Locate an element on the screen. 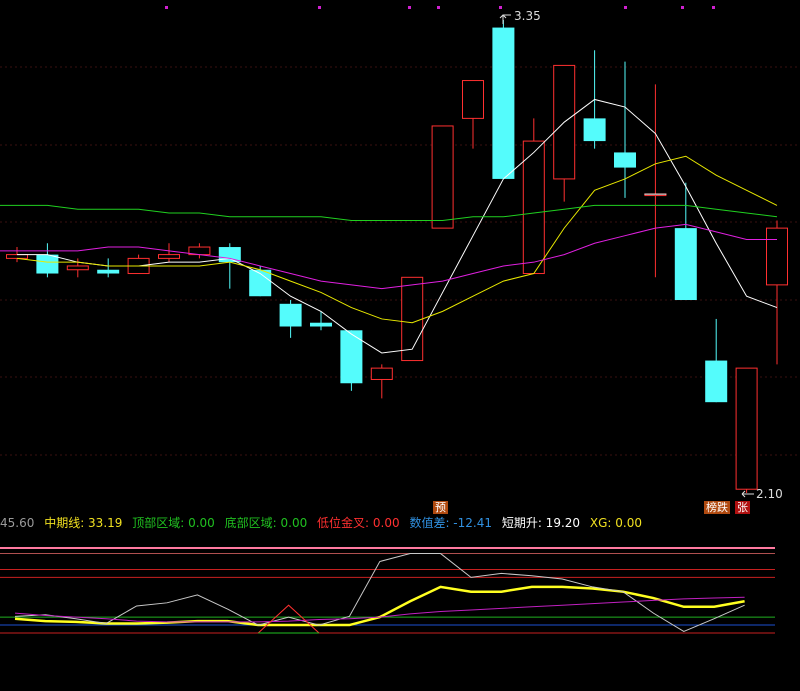  readout-xg: XG: 0.00 is located at coordinates (615, 523).